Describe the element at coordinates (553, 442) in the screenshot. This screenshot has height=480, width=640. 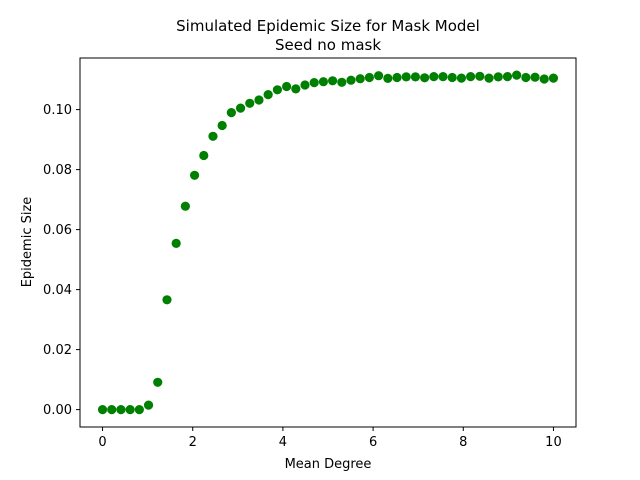
I see `x-tick-label: 10` at that location.